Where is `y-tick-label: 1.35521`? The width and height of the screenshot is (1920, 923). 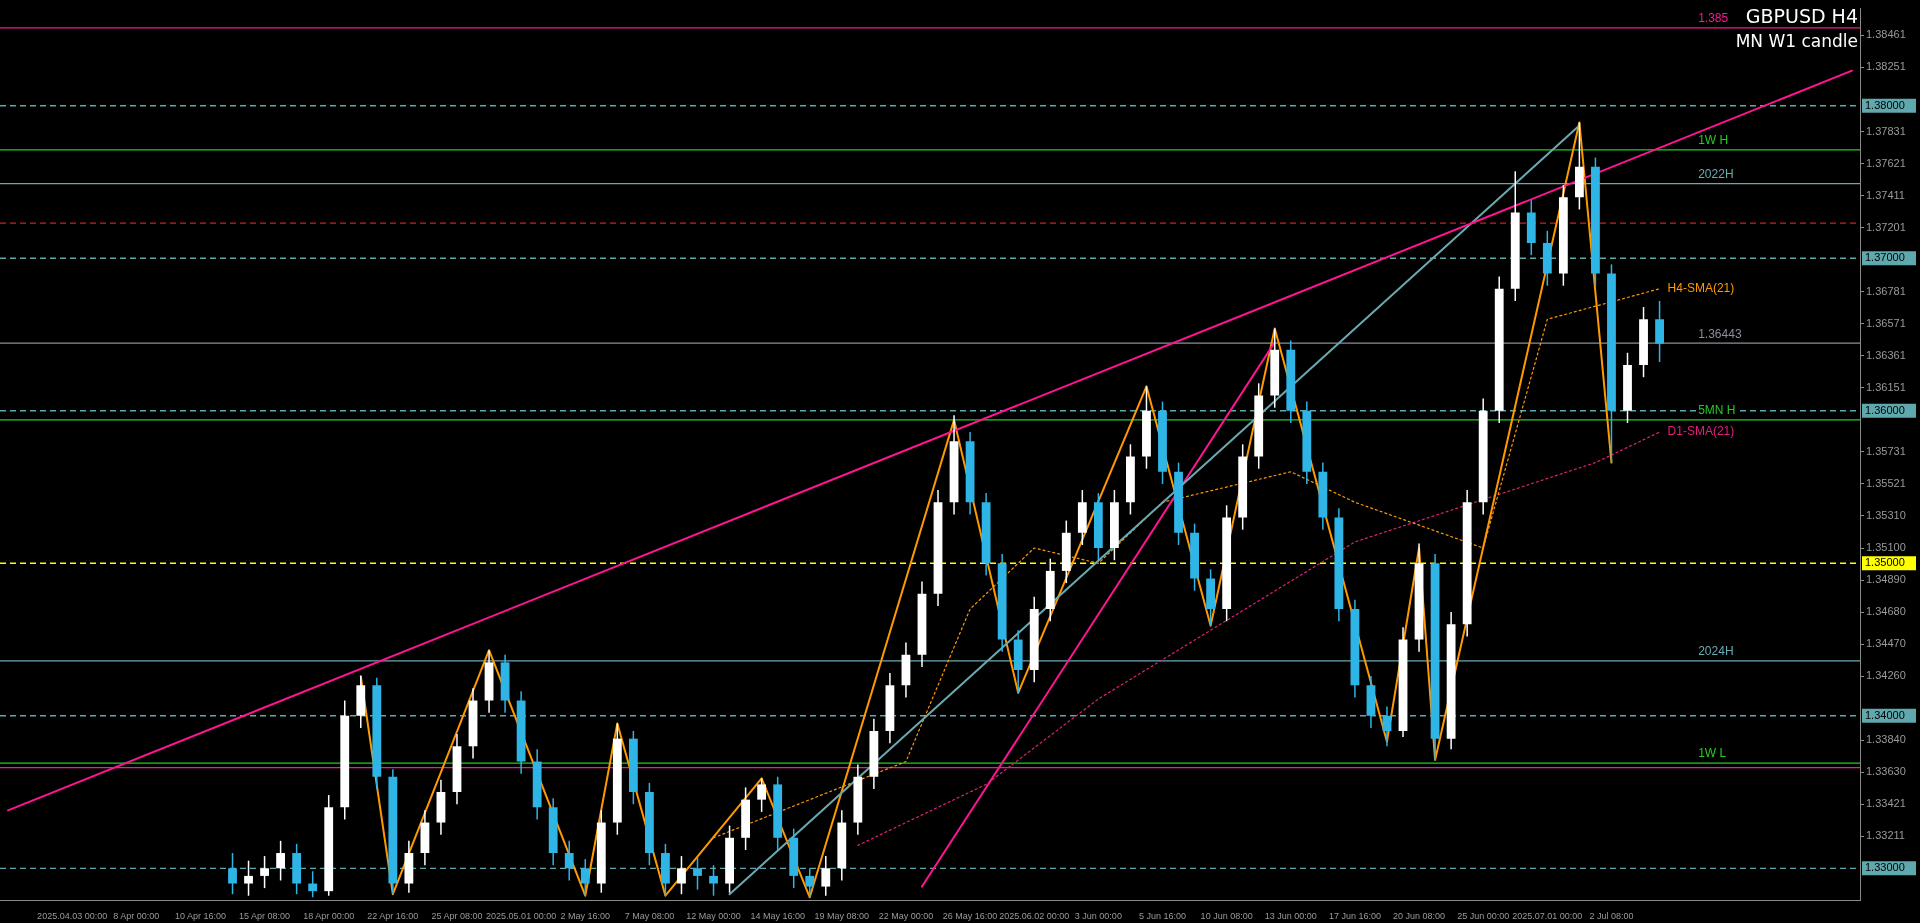 y-tick-label: 1.35521 is located at coordinates (1886, 482).